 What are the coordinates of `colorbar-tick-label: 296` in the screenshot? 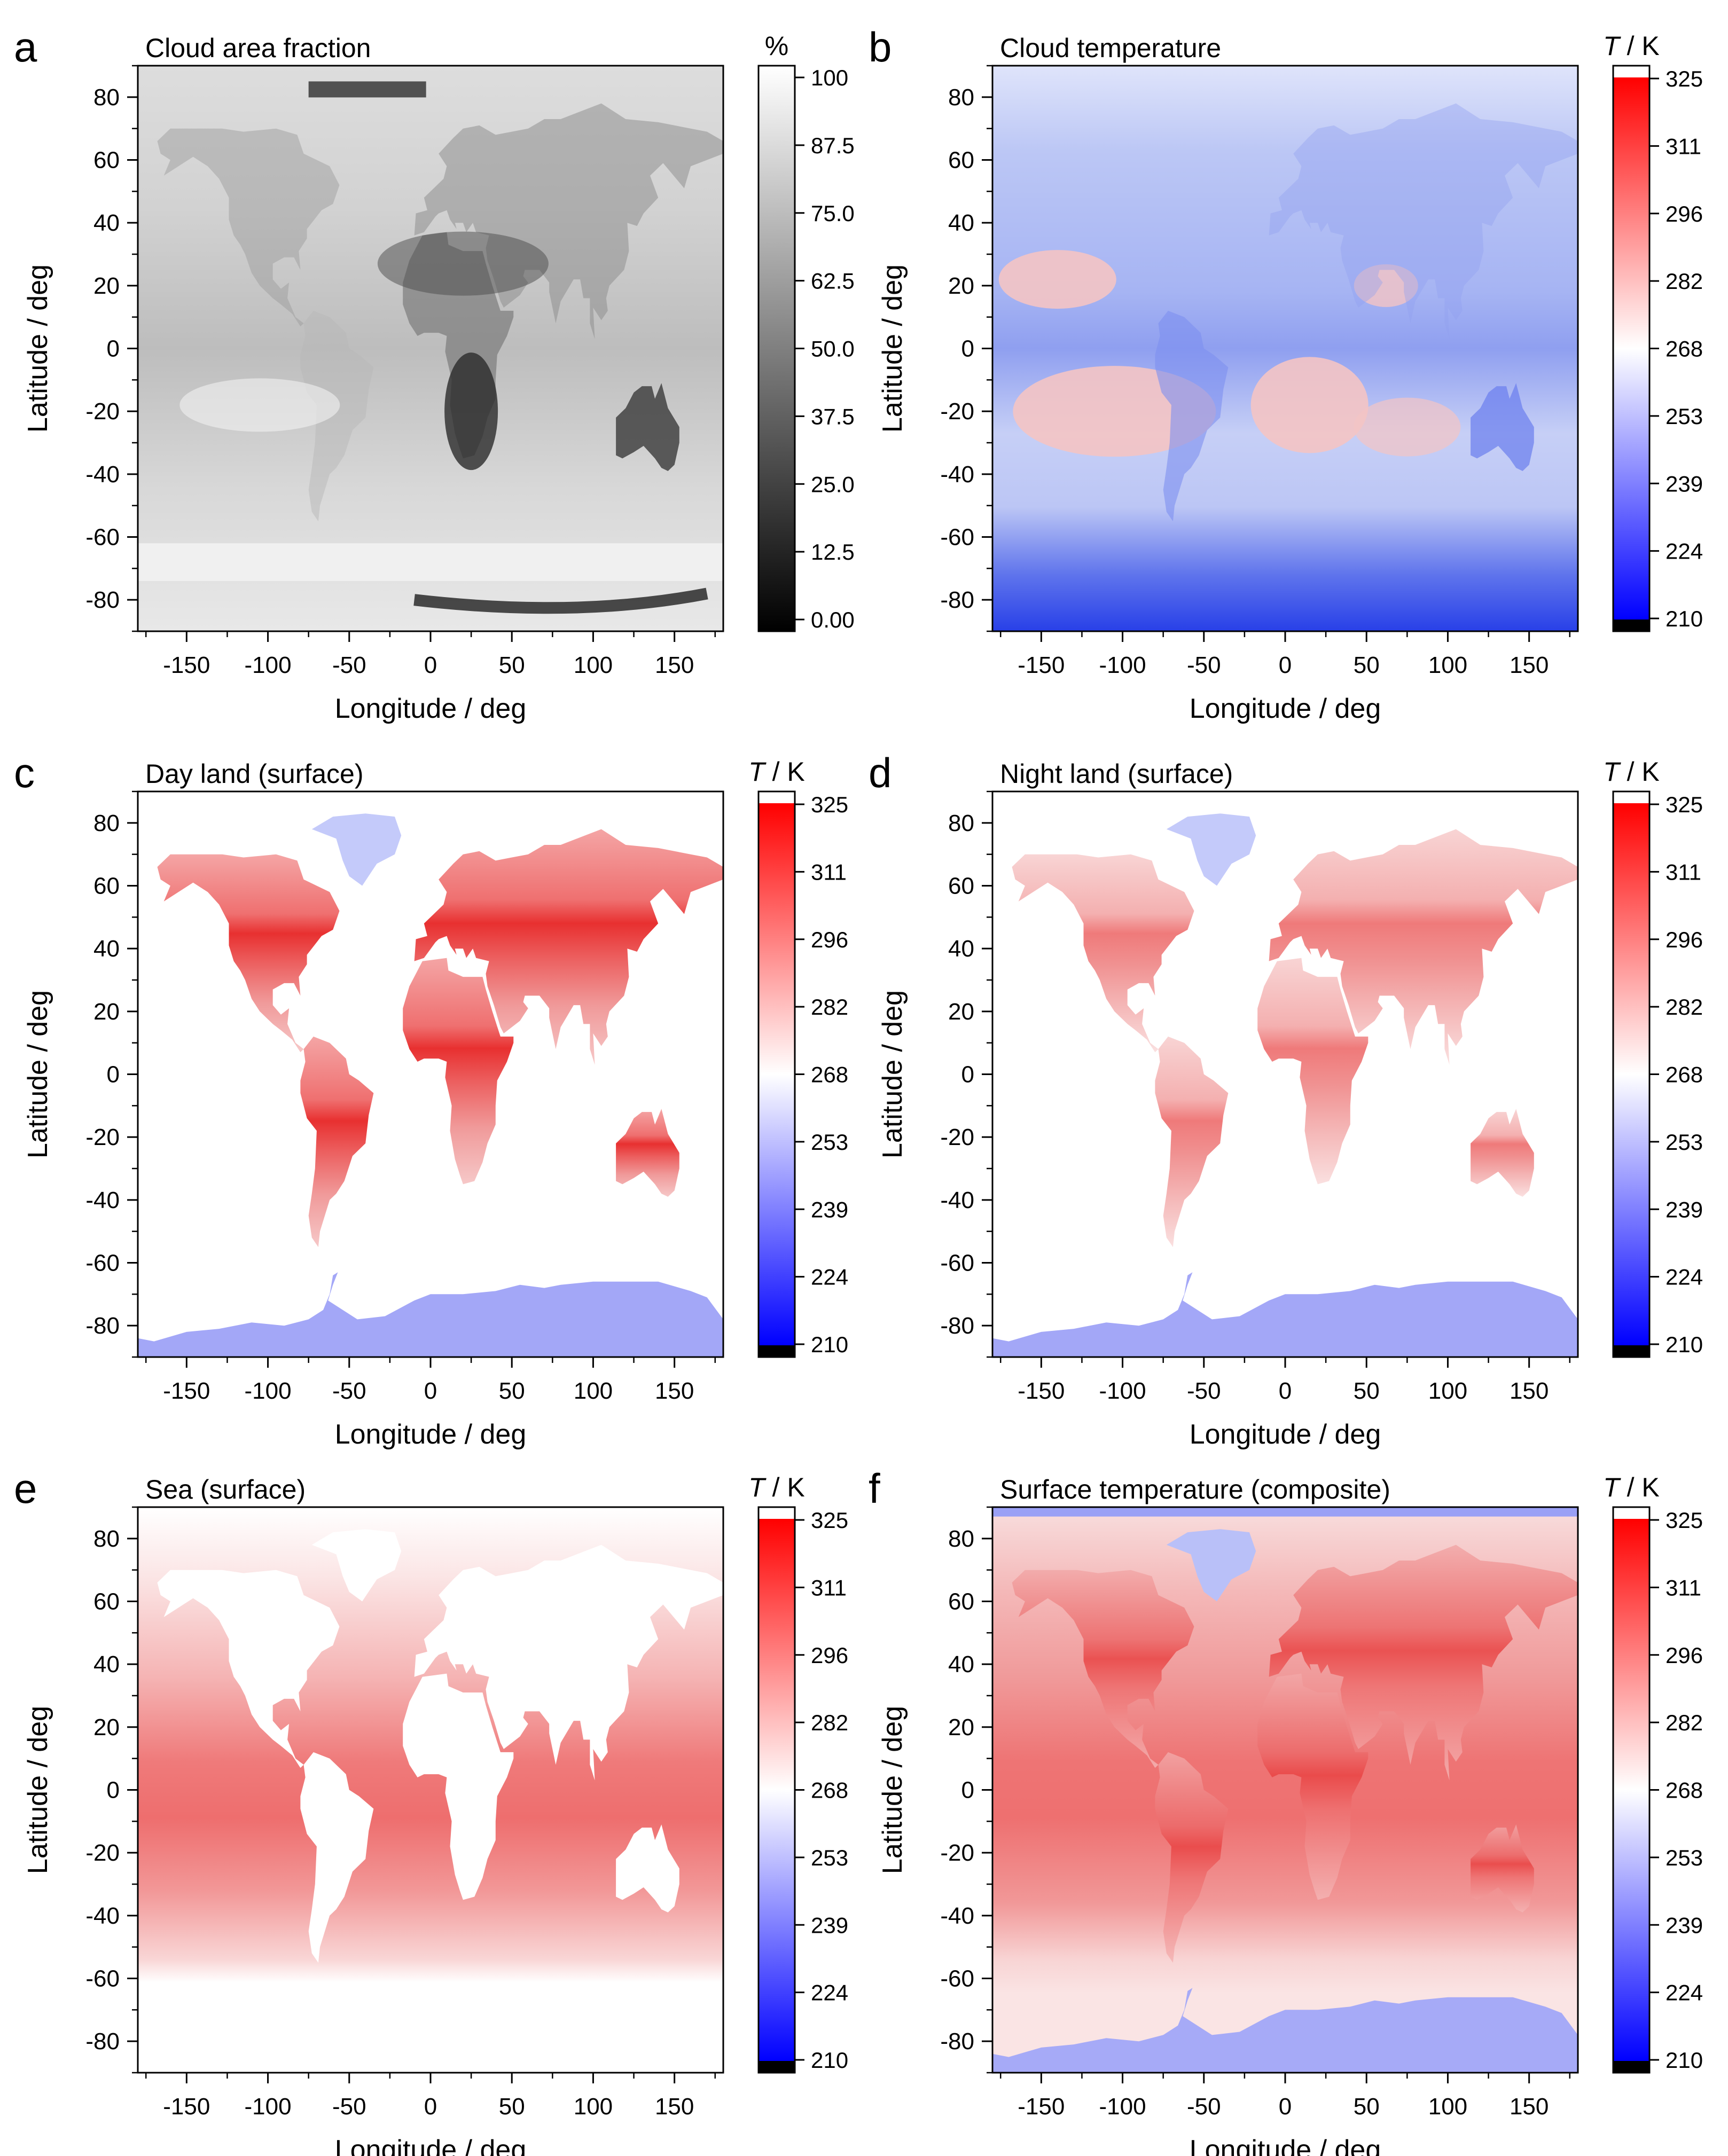 It's located at (829, 939).